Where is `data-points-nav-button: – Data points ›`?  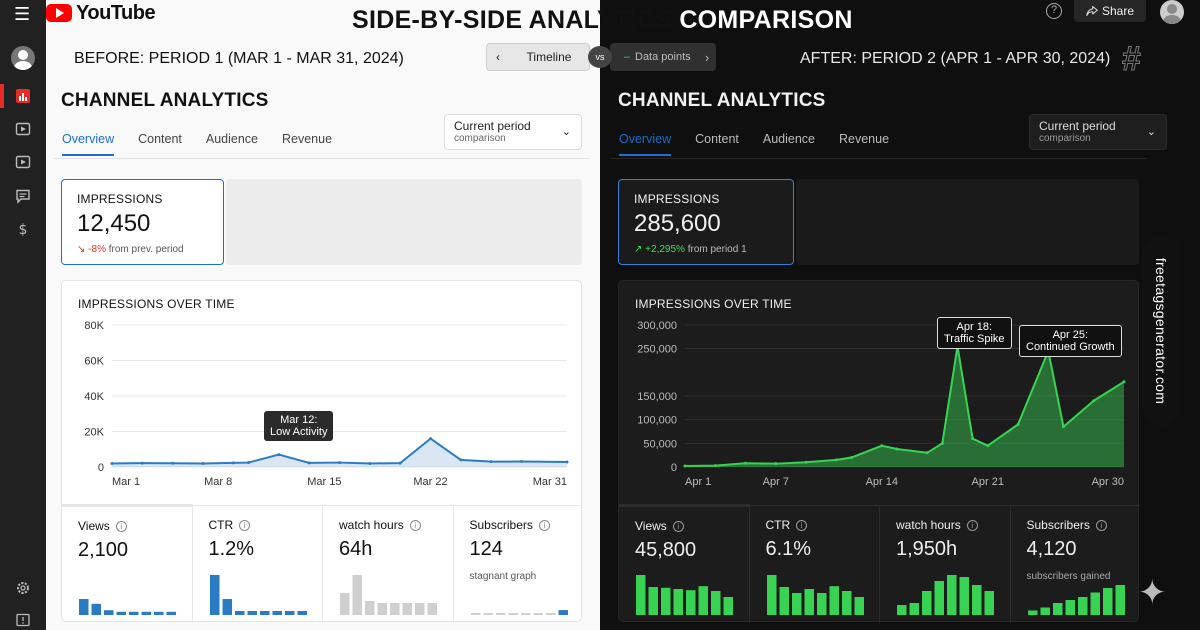 data-points-nav-button: – Data points › is located at coordinates (663, 57).